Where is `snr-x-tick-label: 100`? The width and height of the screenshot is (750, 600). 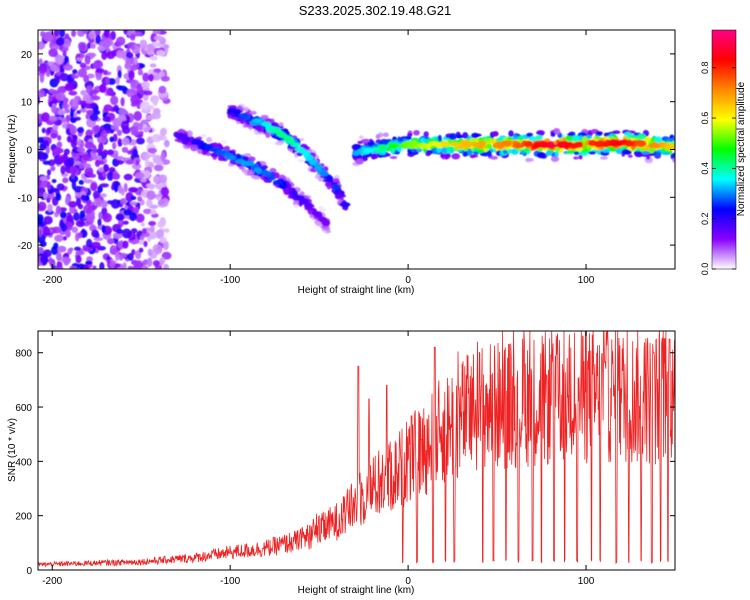
snr-x-tick-label: 100 is located at coordinates (586, 581).